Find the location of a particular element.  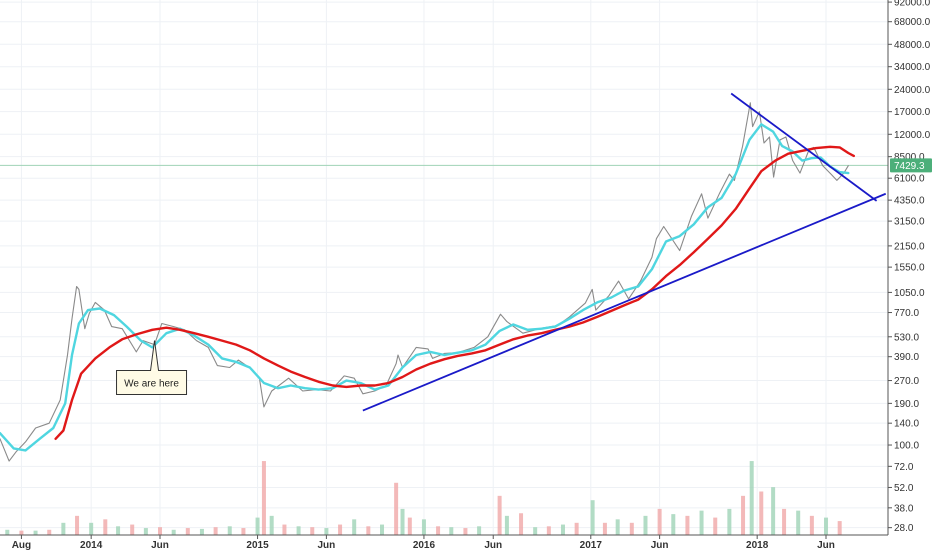

x-tick-label: 2015 is located at coordinates (257, 545).